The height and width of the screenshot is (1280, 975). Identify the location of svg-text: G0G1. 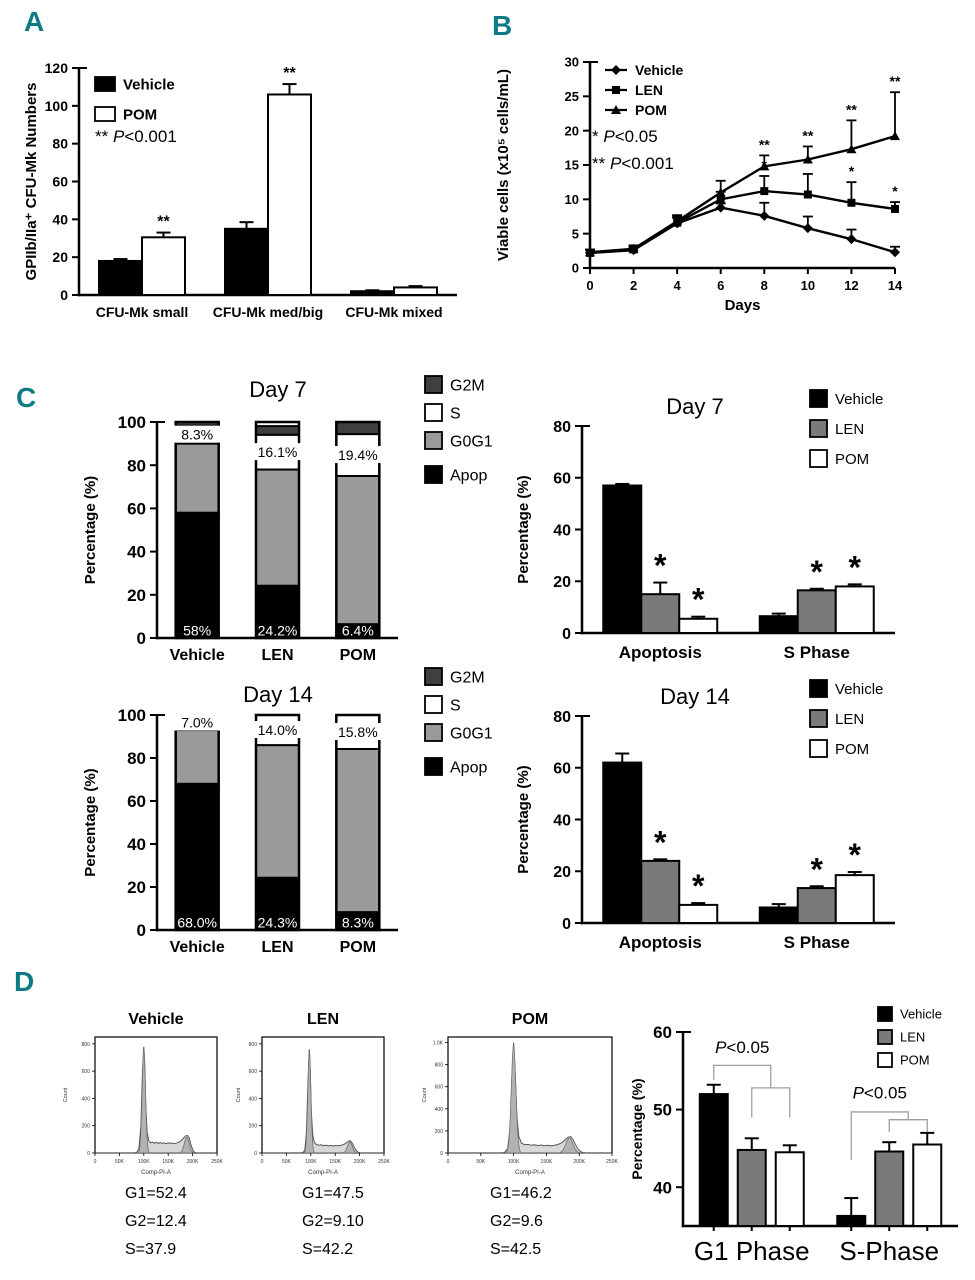
(471, 733).